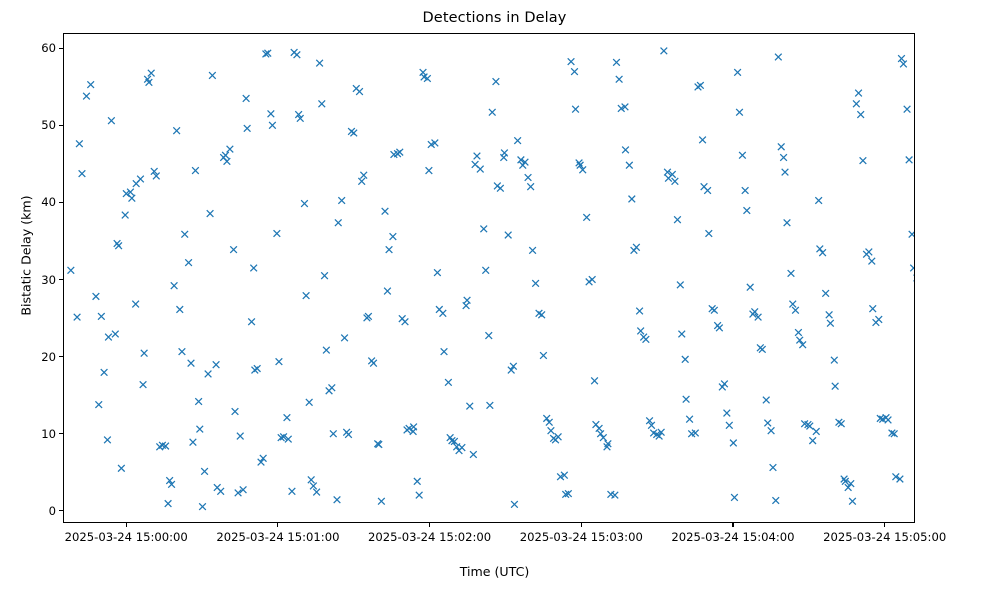 This screenshot has height=590, width=989. What do you see at coordinates (494, 571) in the screenshot?
I see `x-axis-label: Time (UTC)` at bounding box center [494, 571].